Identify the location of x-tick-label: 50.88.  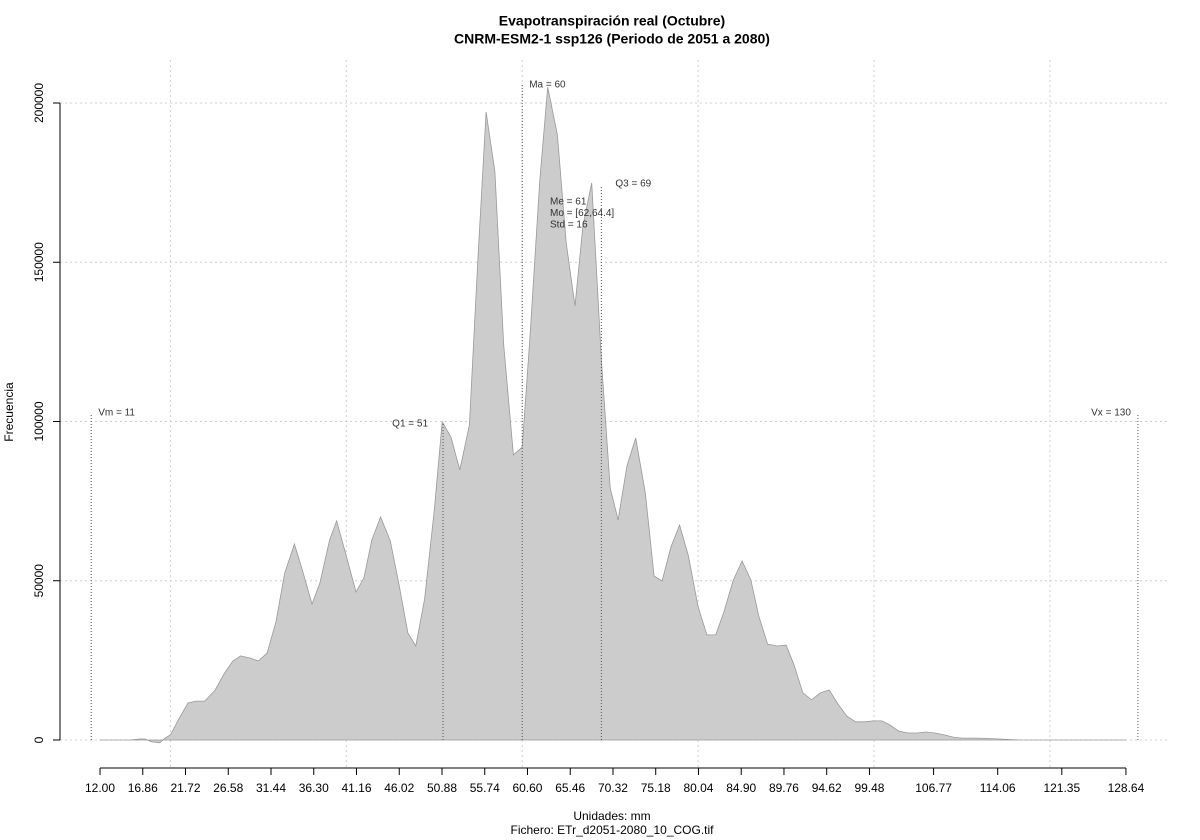
(442, 788).